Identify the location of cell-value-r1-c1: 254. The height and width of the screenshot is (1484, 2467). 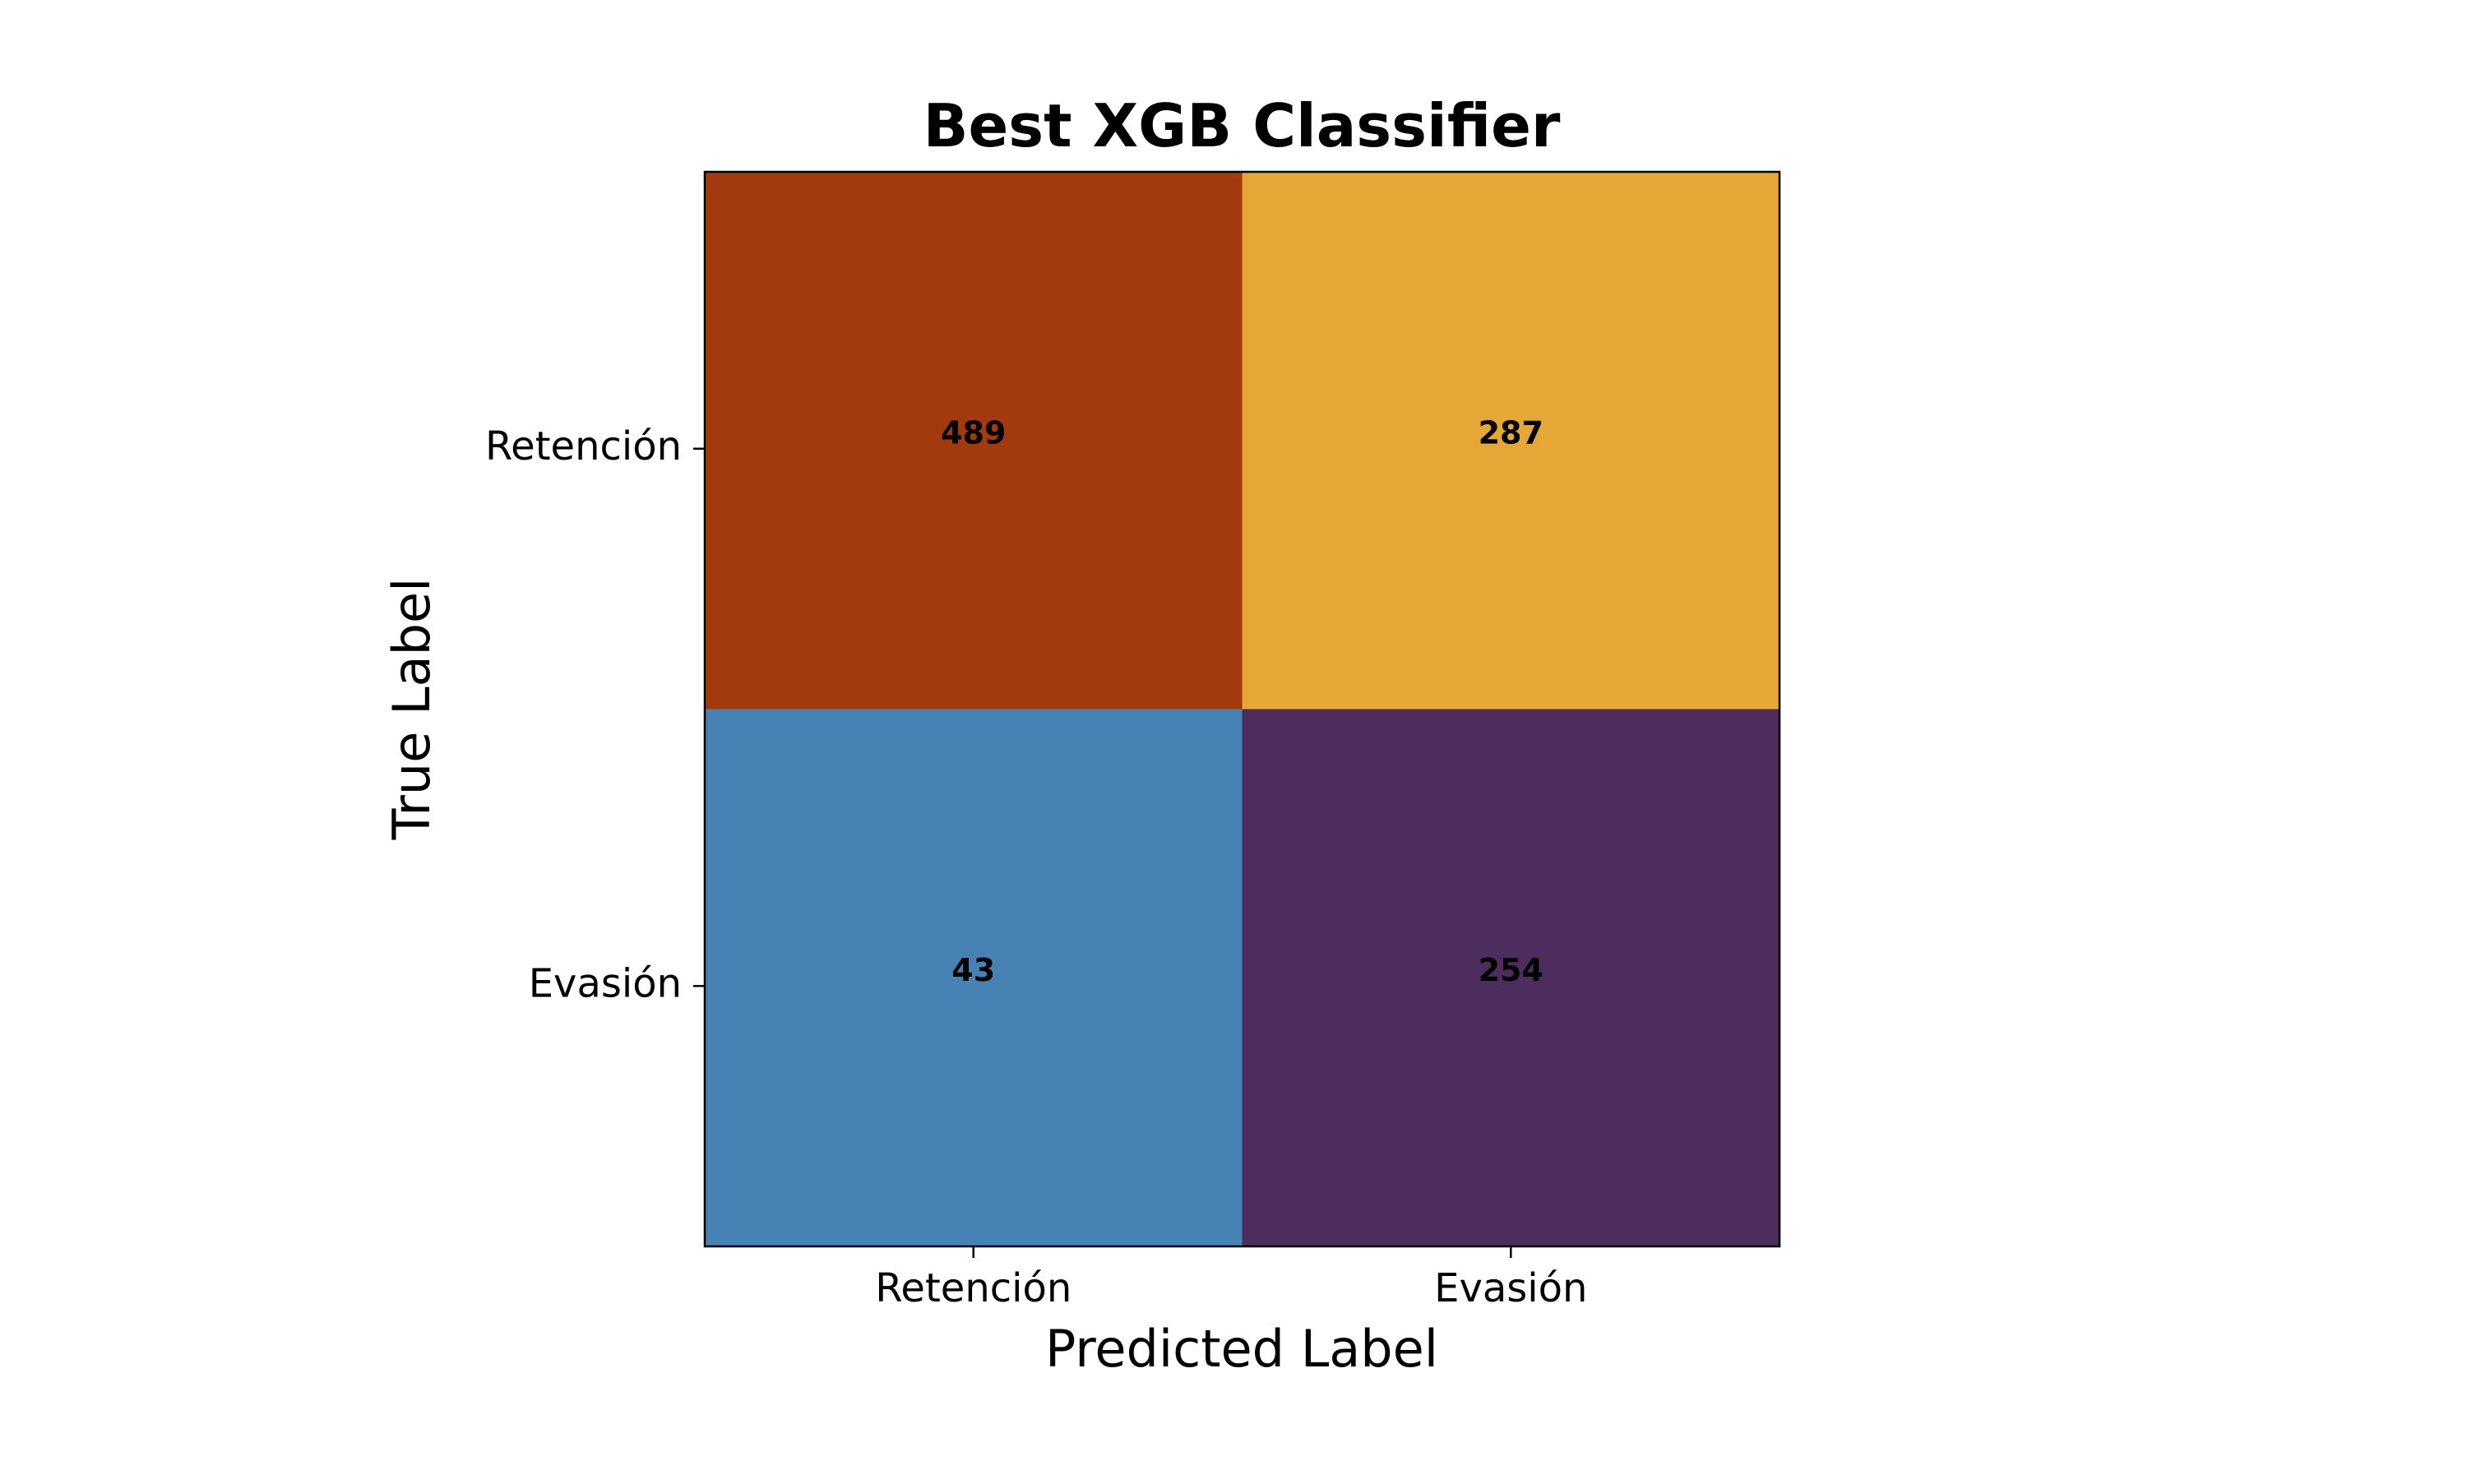
(1511, 970).